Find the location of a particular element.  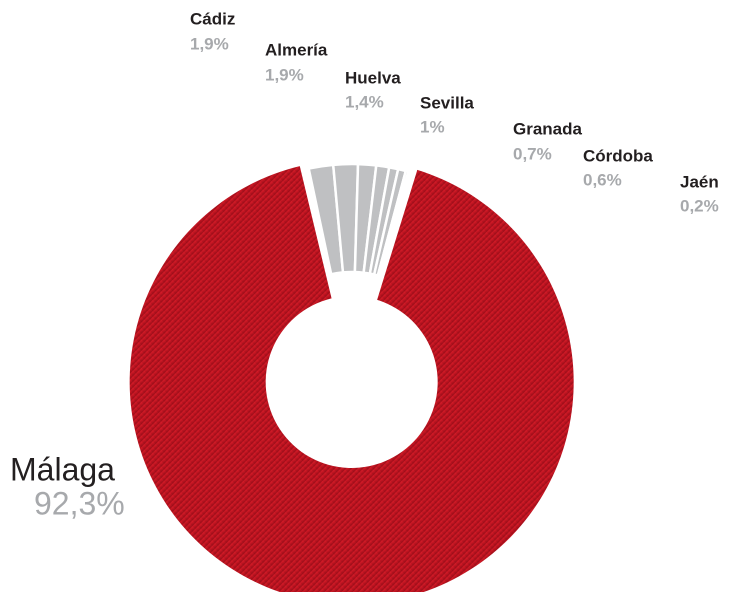

slice-value-label: 1,4% is located at coordinates (364, 101).